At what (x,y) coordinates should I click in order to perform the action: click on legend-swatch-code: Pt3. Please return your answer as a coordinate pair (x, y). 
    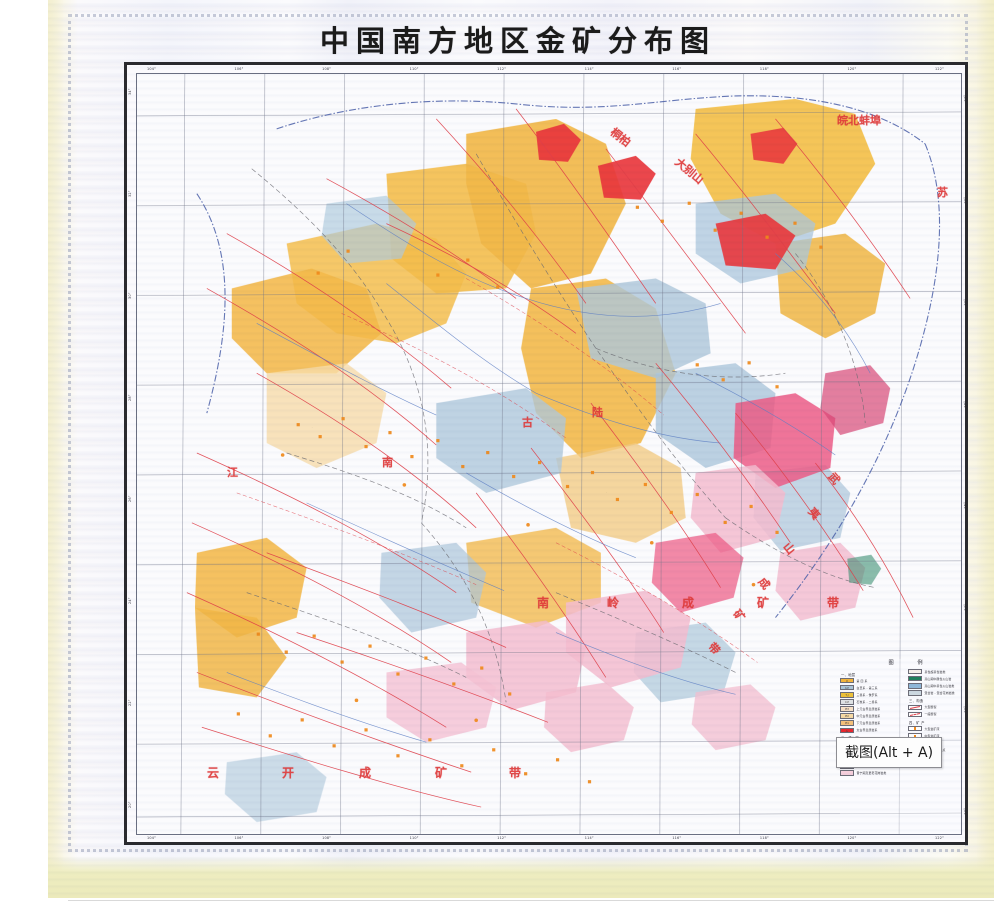
    Looking at the image, I should click on (847, 710).